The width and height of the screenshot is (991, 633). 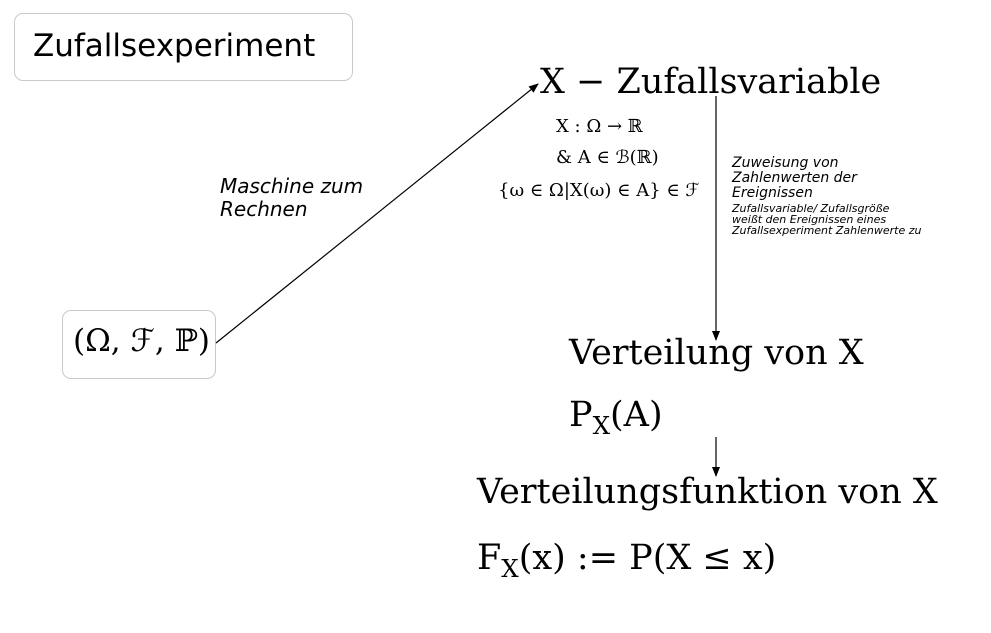 I want to click on probability-space-box: (Ω, ℱ, ℙ), so click(x=139, y=344).